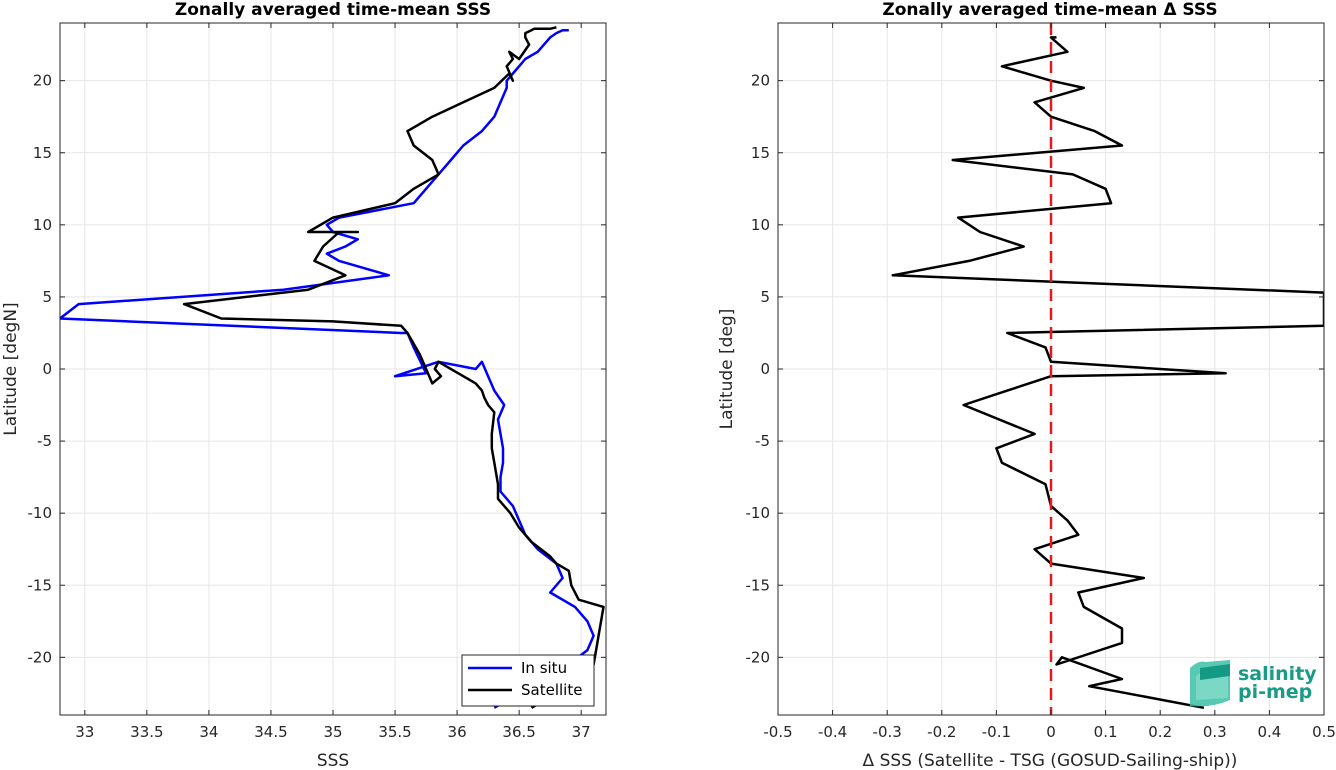  Describe the element at coordinates (1269, 732) in the screenshot. I see `x-tick-label: 0.4` at that location.